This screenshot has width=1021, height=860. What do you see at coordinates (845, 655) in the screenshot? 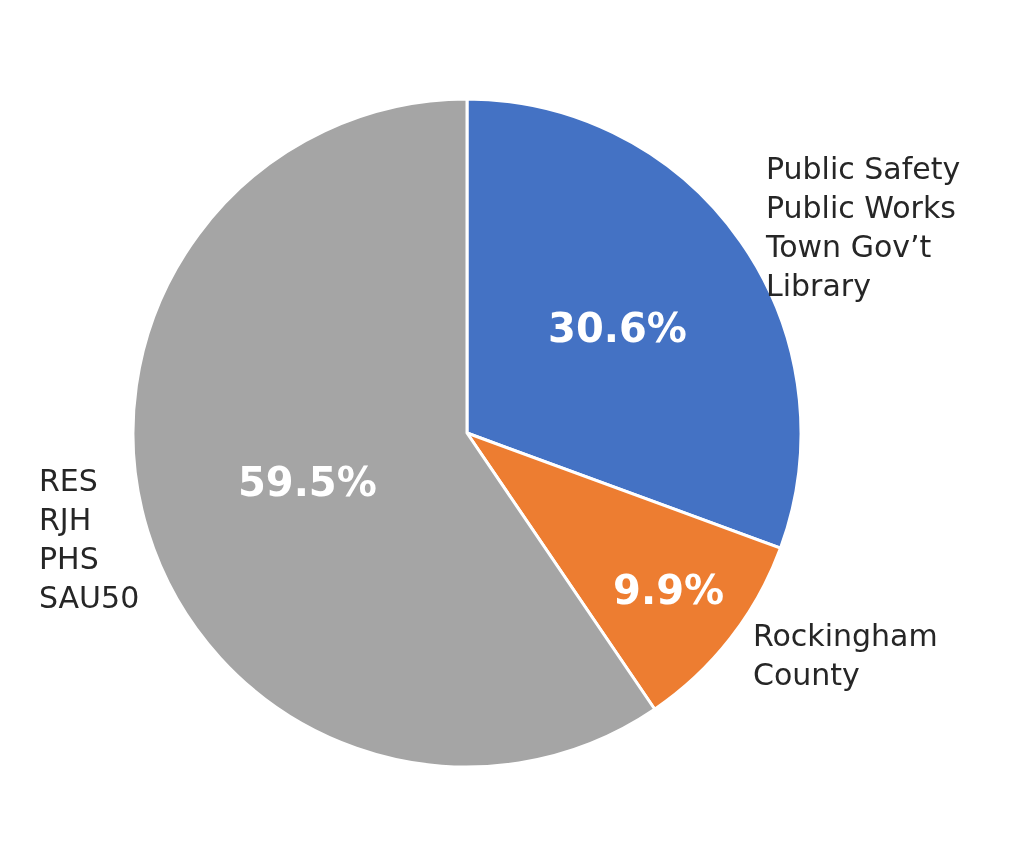
I see `slice-label: Rockingham County` at bounding box center [845, 655].